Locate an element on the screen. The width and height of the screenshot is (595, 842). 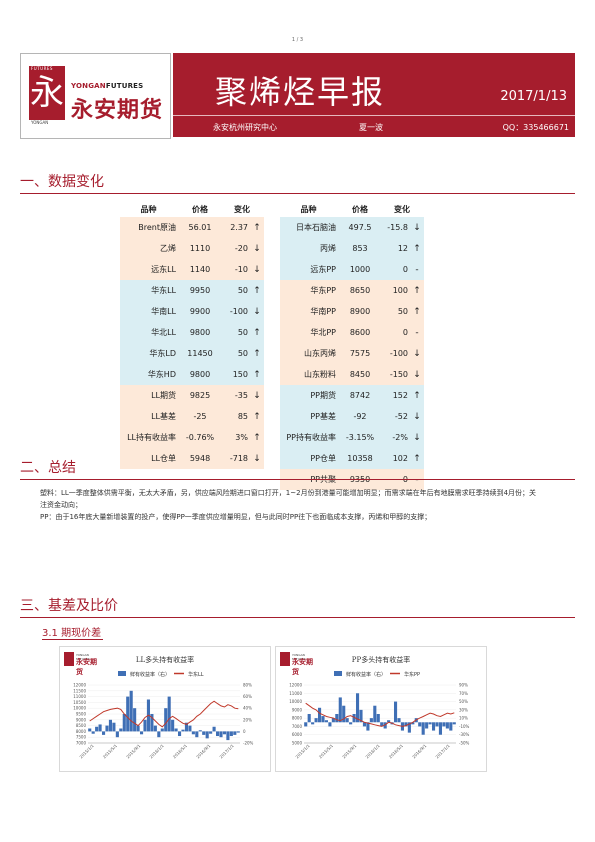
row-name: 华南PP is located at coordinates (310, 311).